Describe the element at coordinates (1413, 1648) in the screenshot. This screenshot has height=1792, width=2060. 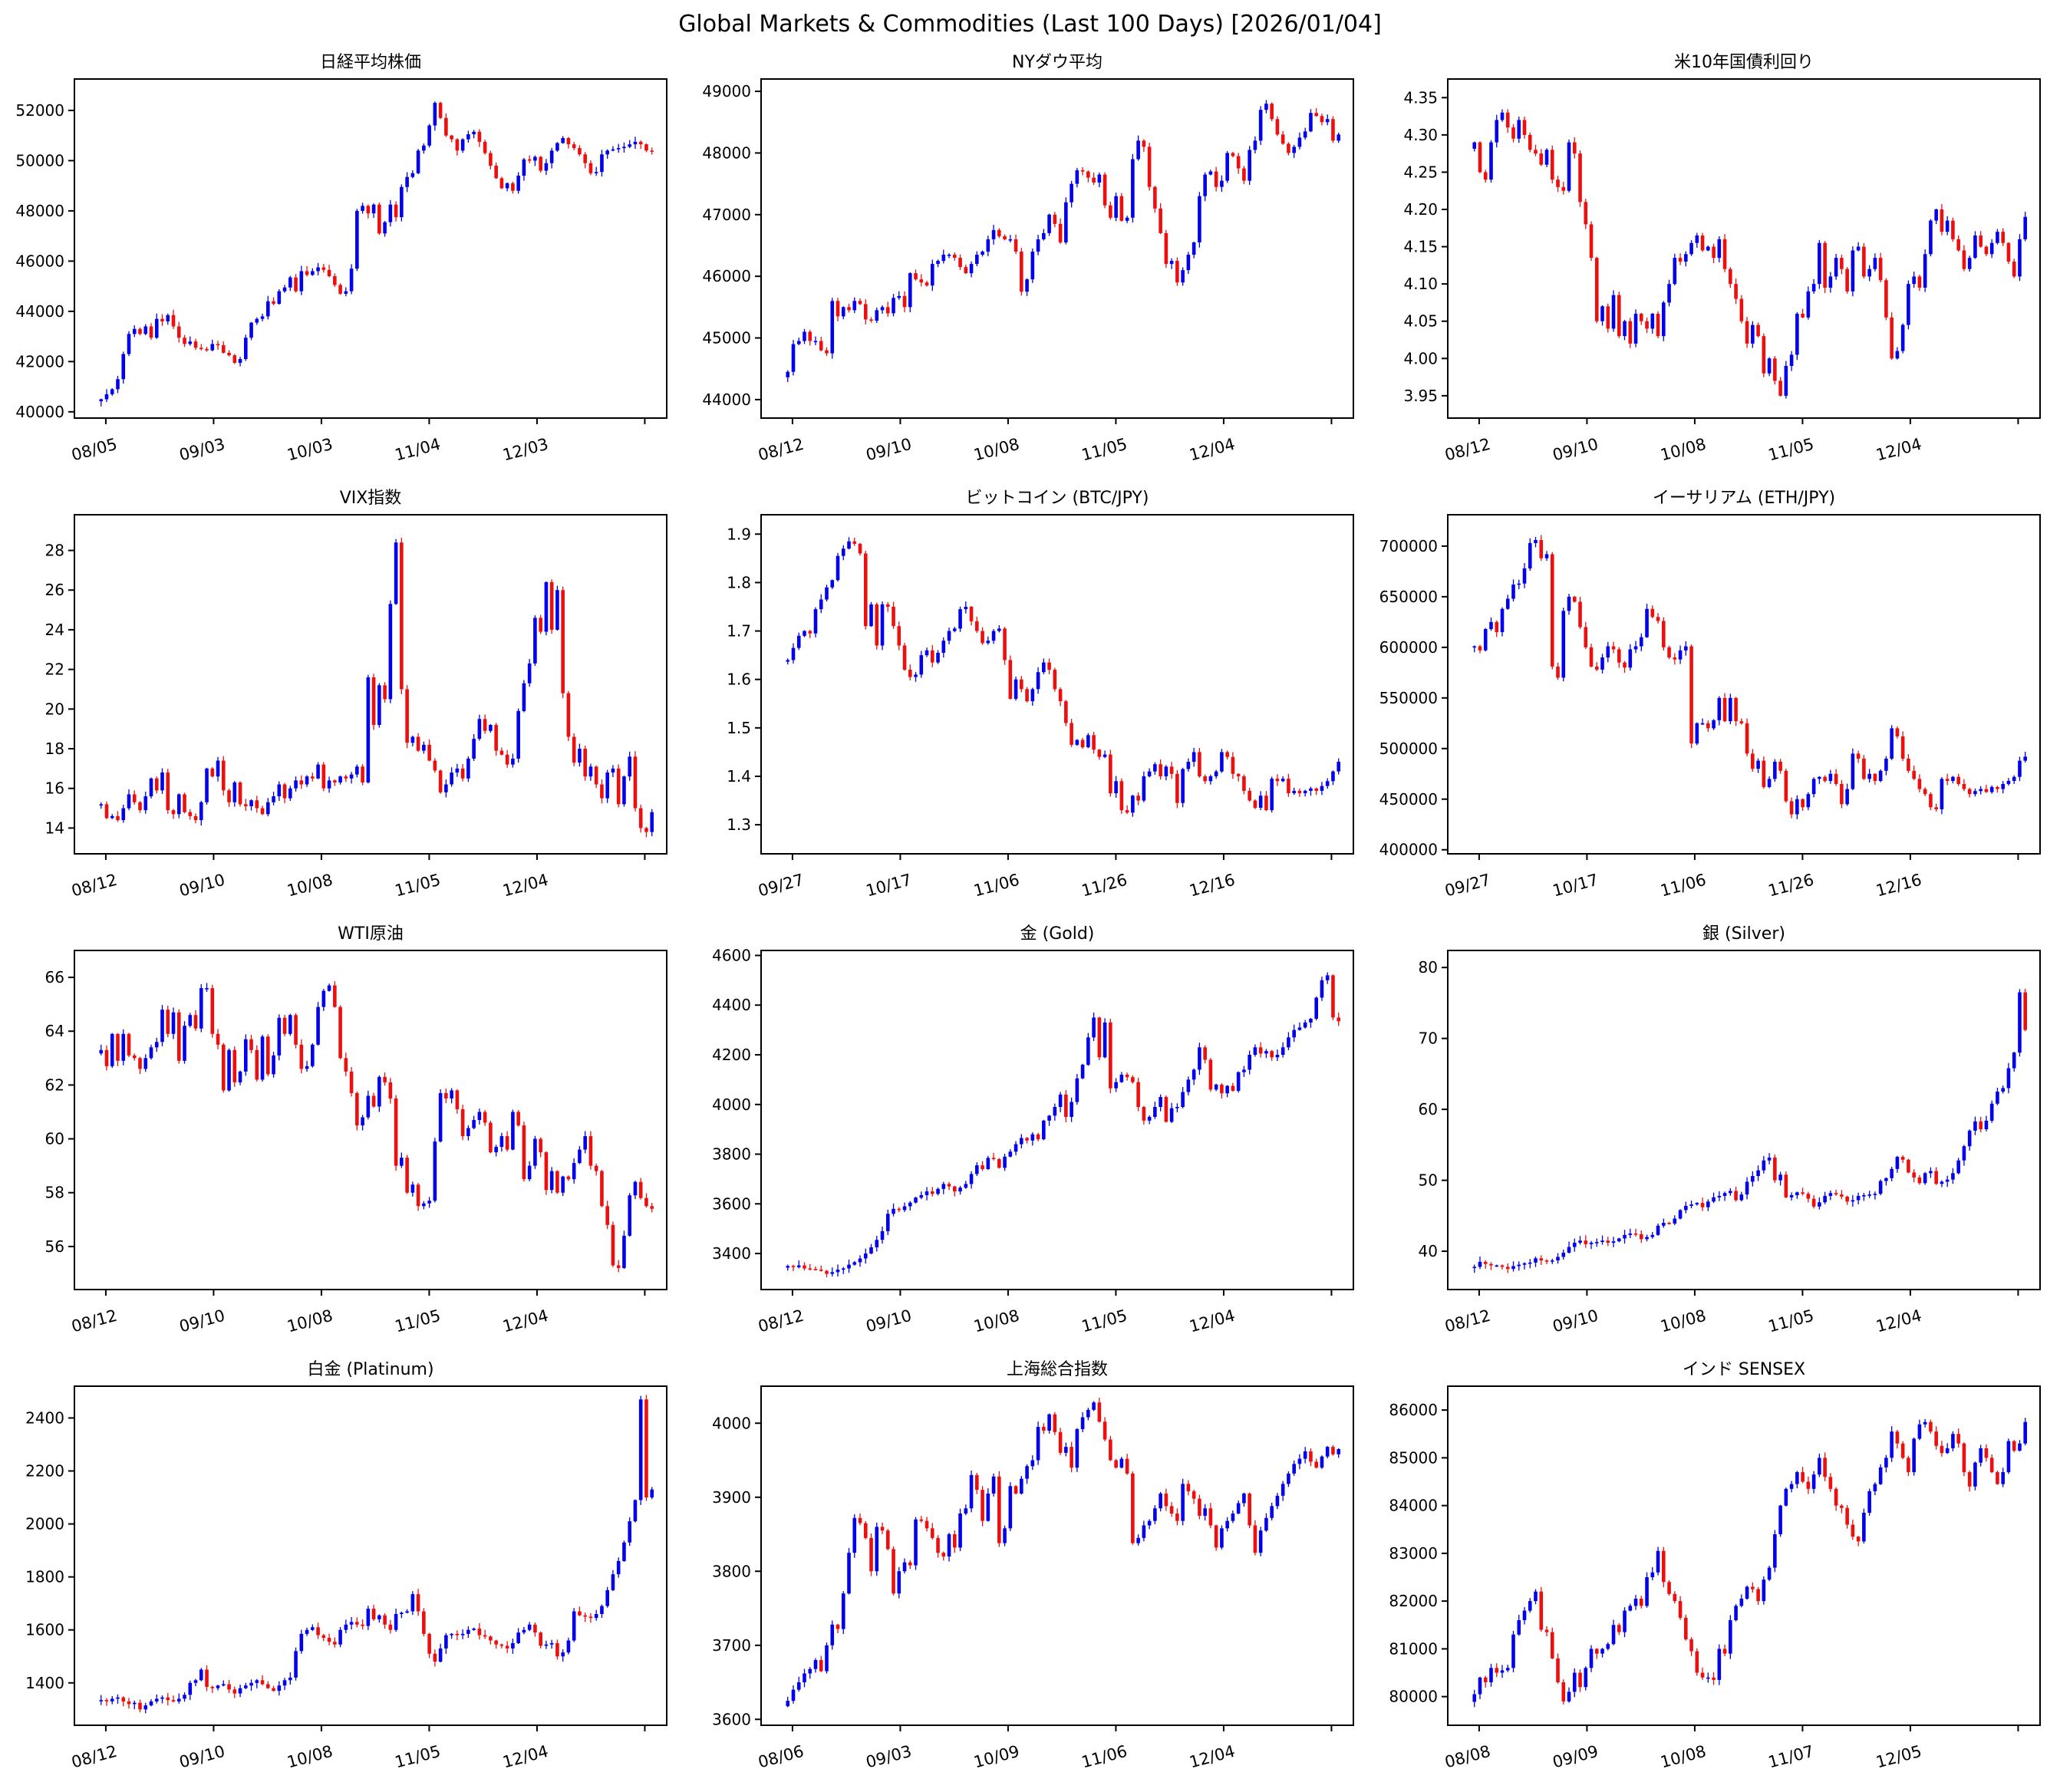
I see `svg-text: 81000` at that location.